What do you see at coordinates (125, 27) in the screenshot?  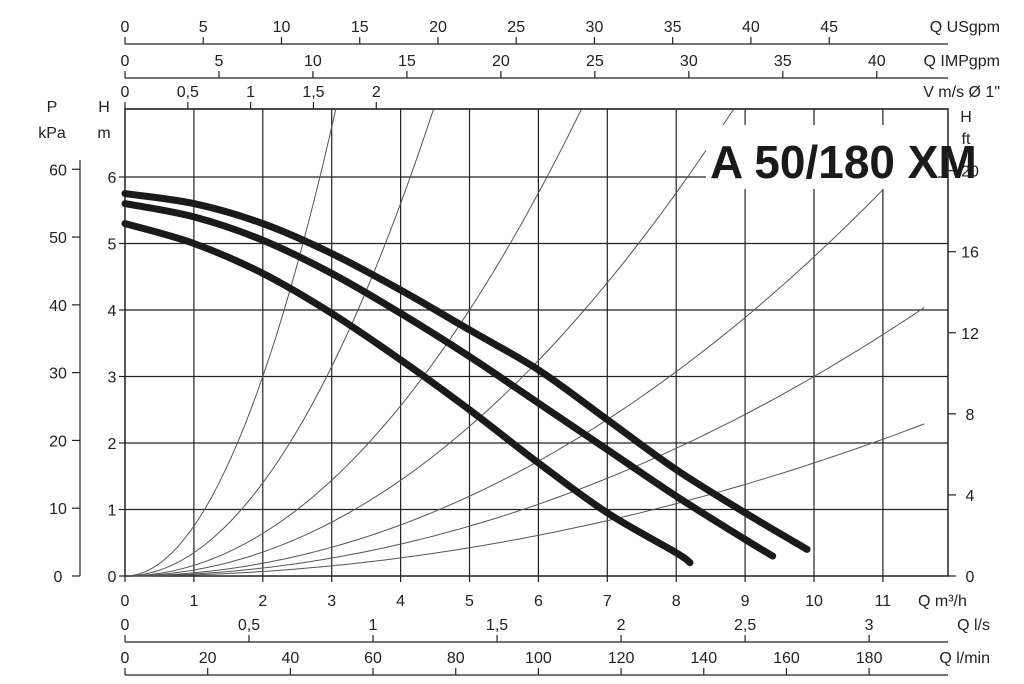 I see `top-tick-label-usgpm: 0` at bounding box center [125, 27].